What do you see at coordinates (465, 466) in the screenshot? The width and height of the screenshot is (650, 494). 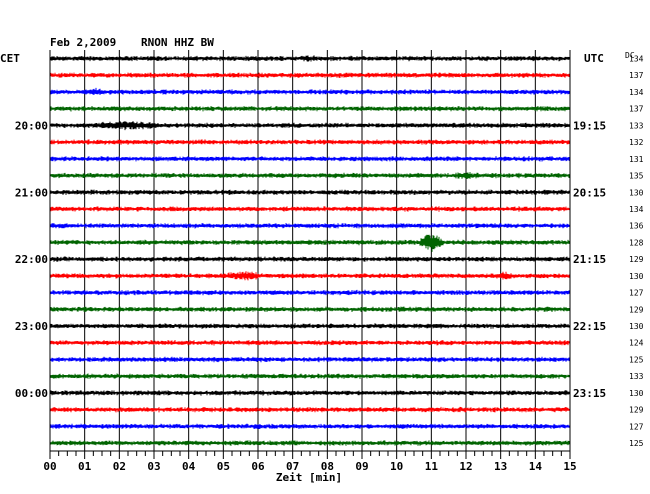 I see `x-tick-label: 12` at bounding box center [465, 466].